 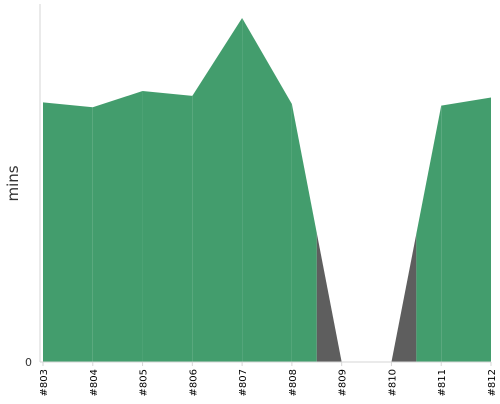 I want to click on x-tick-label: #807, so click(x=243, y=382).